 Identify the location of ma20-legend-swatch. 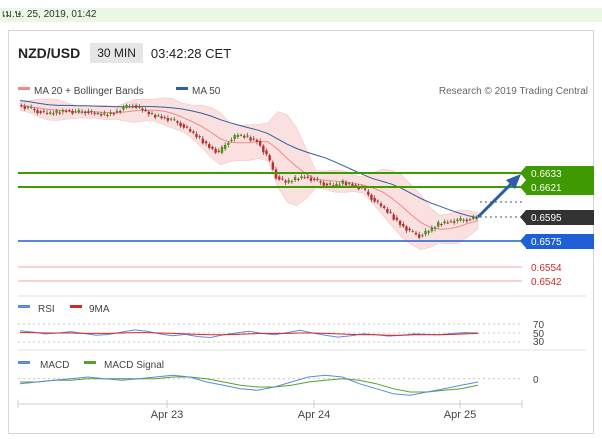
(24, 88).